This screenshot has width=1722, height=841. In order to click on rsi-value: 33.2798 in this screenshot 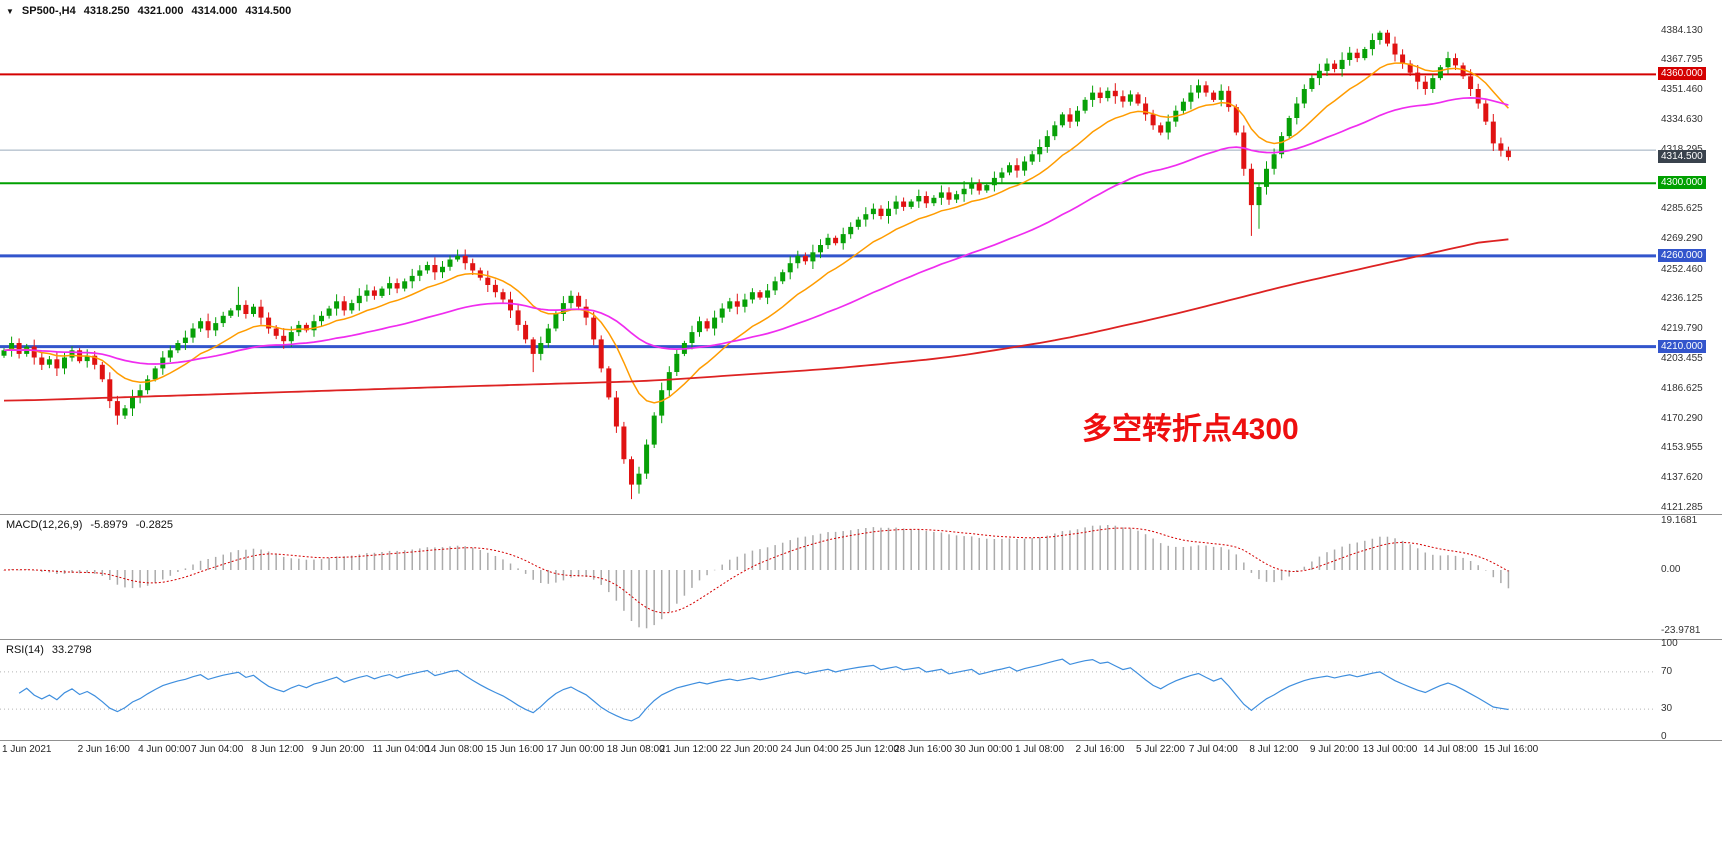, I will do `click(71, 650)`.